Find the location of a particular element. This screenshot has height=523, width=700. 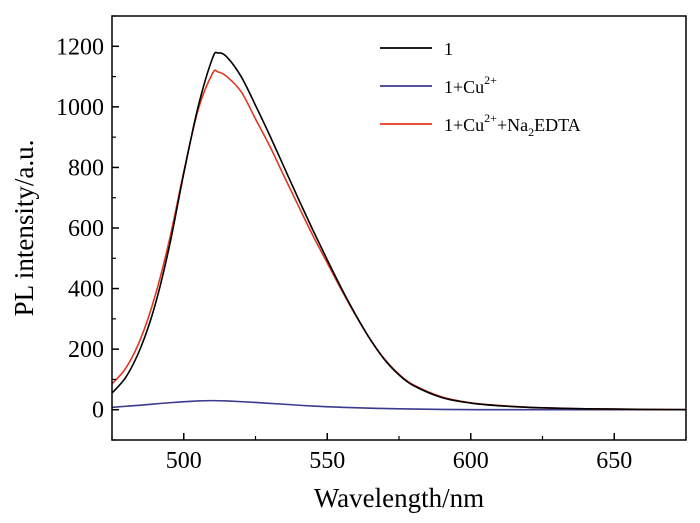

legend-label: 1+Cu2++Na2EDTA is located at coordinates (512, 125).